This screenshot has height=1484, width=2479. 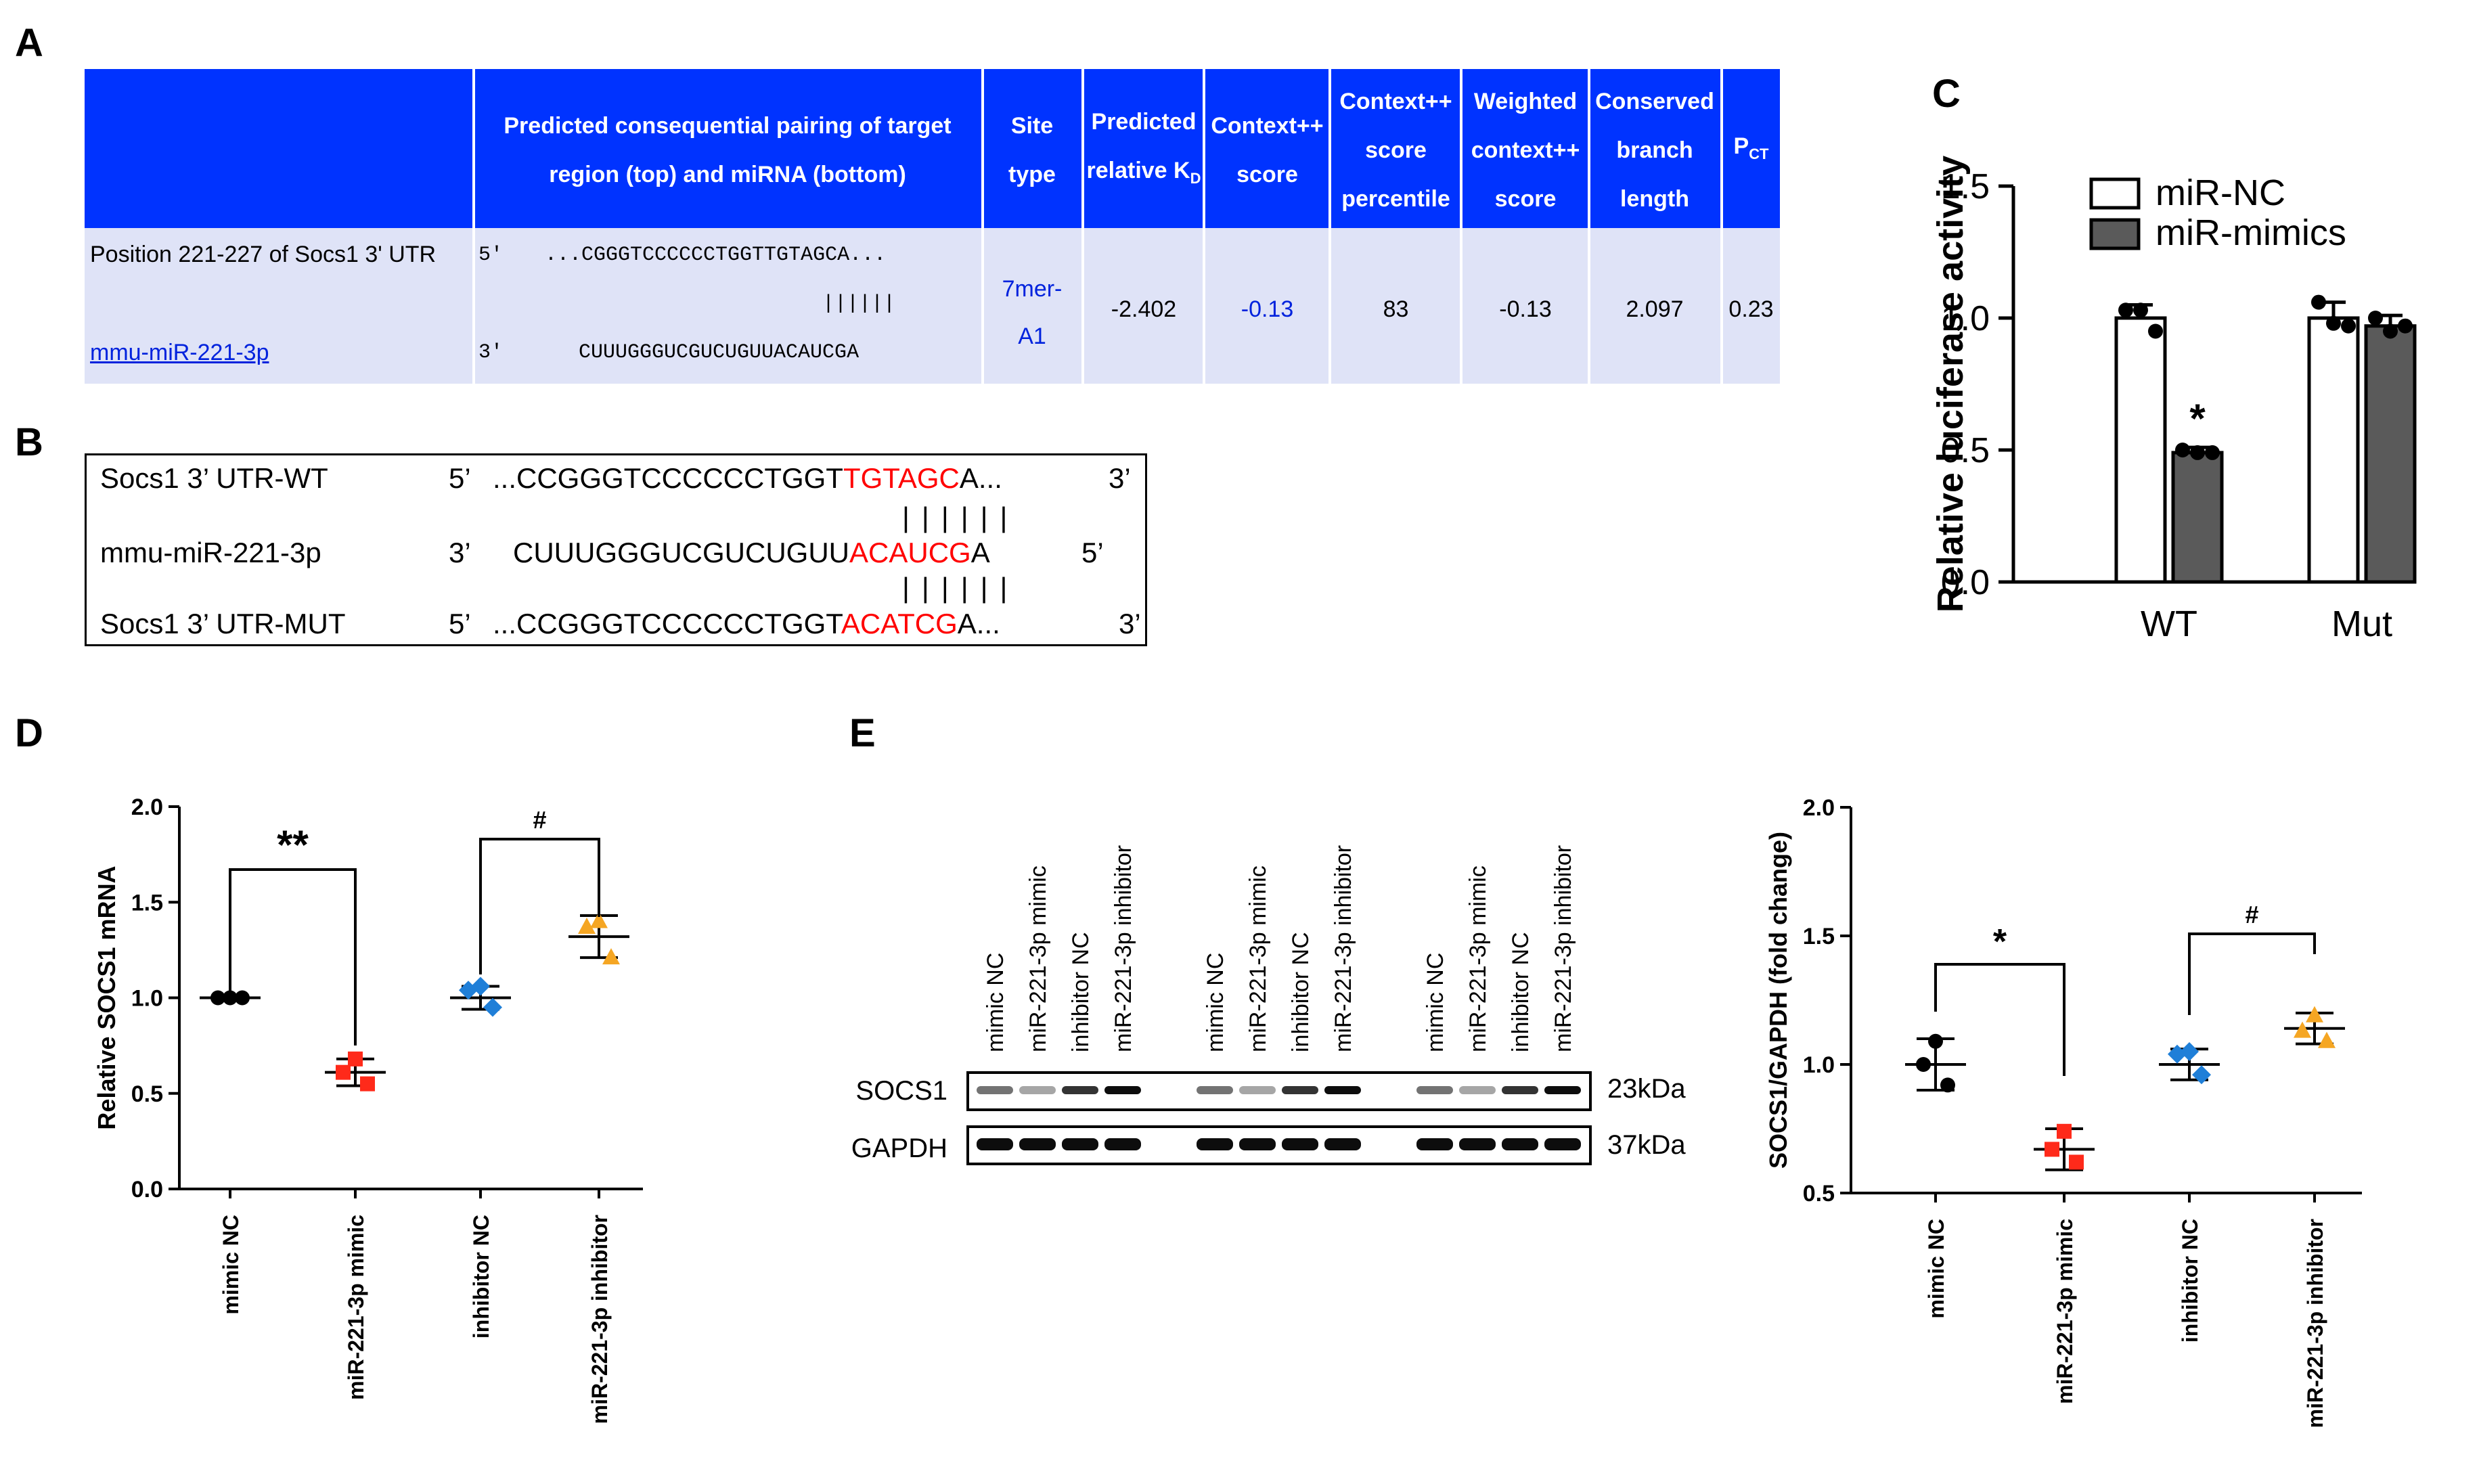 What do you see at coordinates (1120, 478) in the screenshot?
I see `seq-end3-wt: 3’` at bounding box center [1120, 478].